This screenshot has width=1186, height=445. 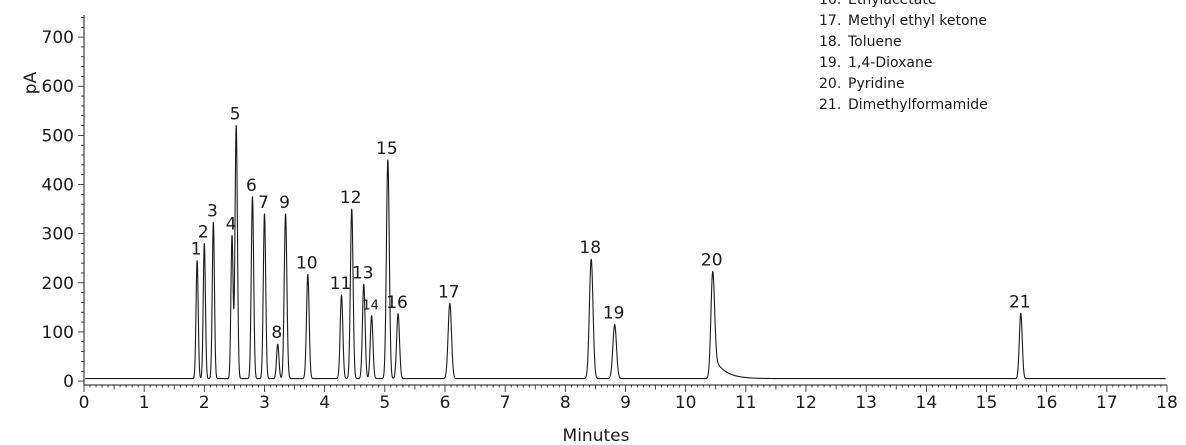 What do you see at coordinates (806, 403) in the screenshot?
I see `x-tick-label: 12` at bounding box center [806, 403].